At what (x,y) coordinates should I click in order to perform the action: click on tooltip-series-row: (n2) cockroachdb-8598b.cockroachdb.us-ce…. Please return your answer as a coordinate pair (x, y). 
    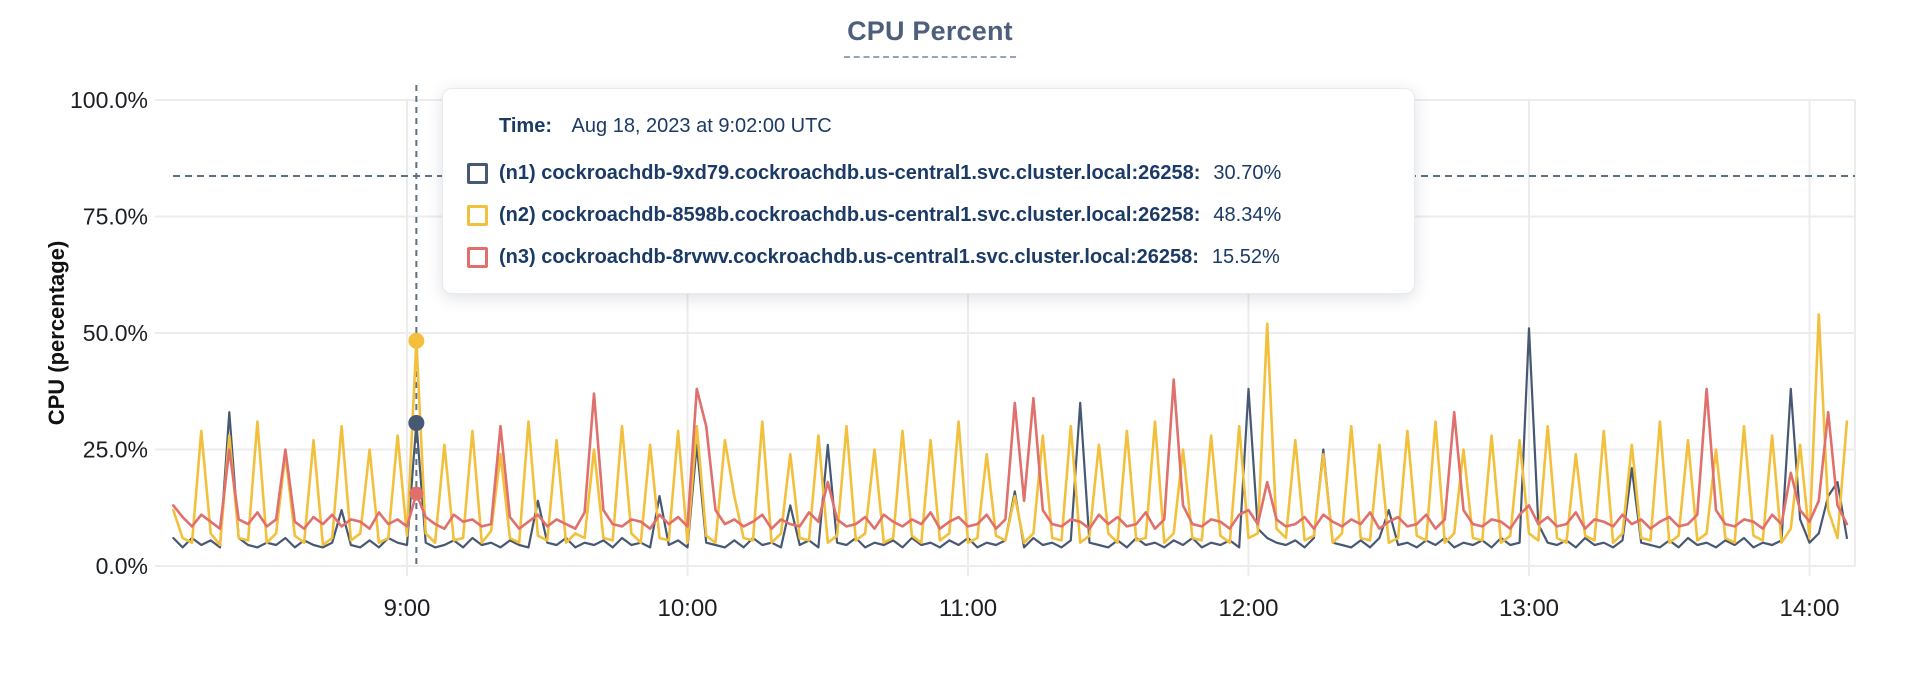
    Looking at the image, I should click on (928, 215).